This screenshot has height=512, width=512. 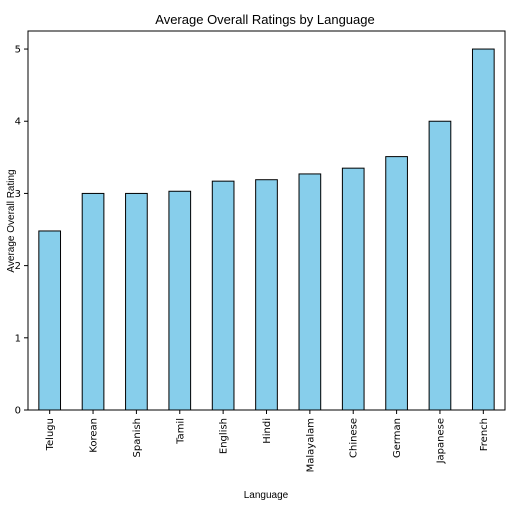 I want to click on y-tick-label-2: 2, so click(x=18, y=266).